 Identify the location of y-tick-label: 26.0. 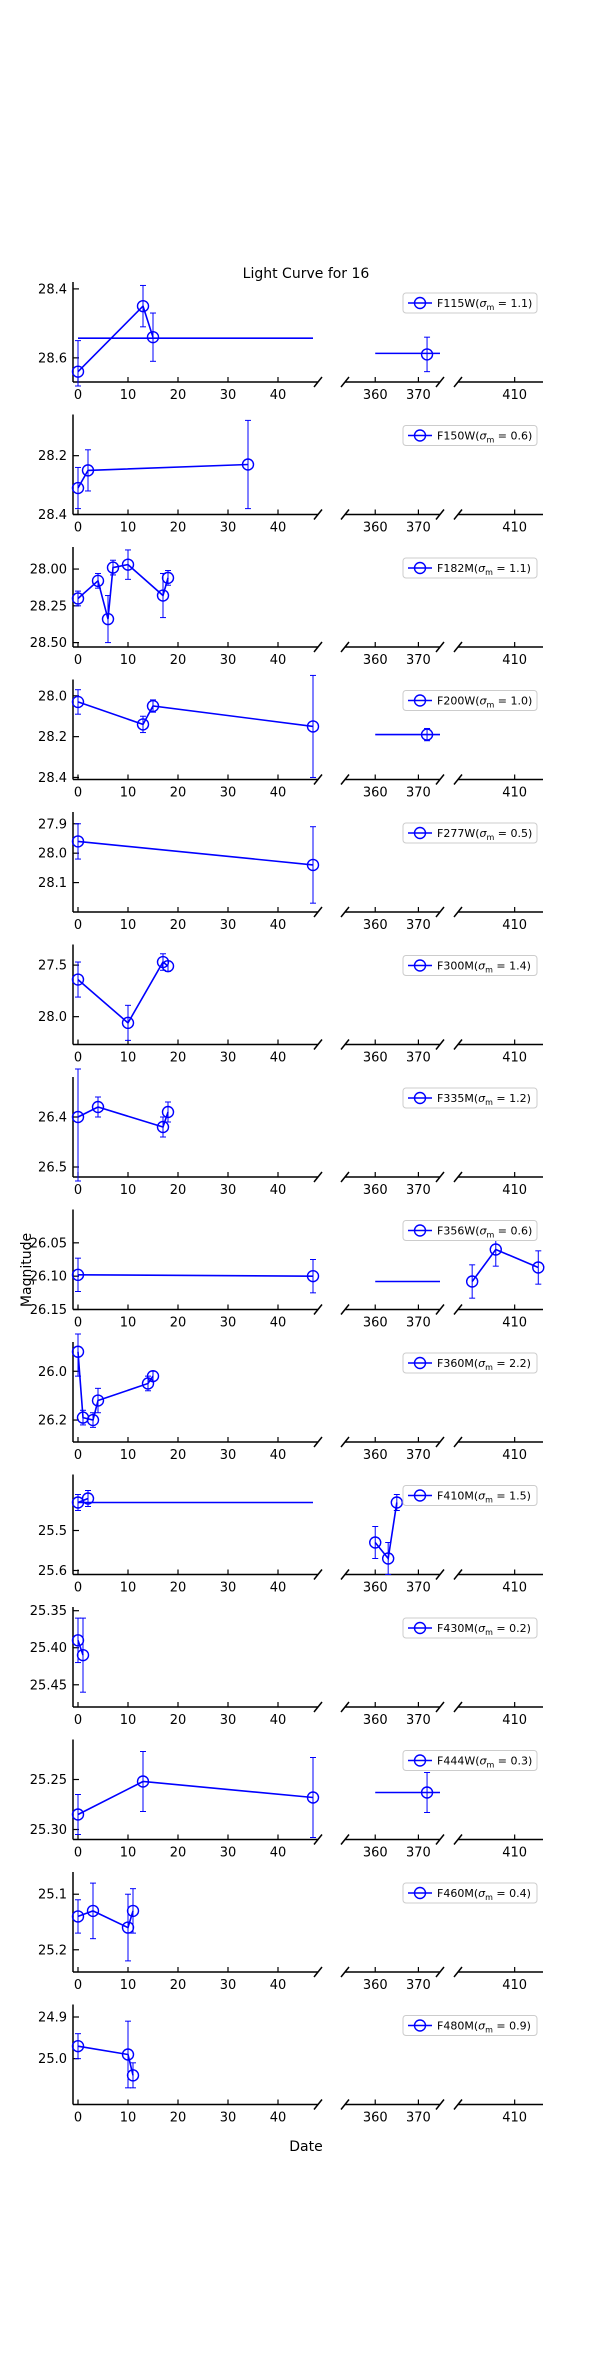
(52, 1372).